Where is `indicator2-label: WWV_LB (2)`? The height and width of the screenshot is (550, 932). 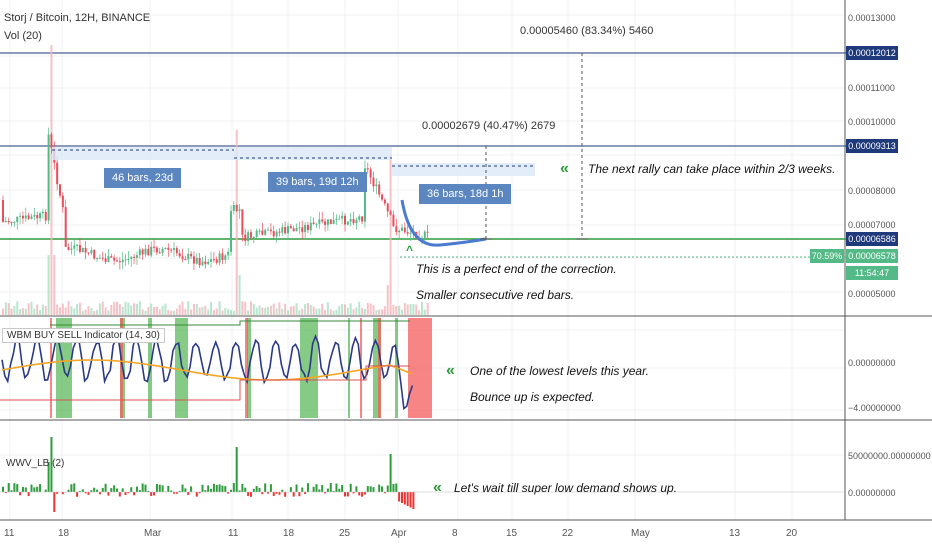
indicator2-label: WWV_LB (2) is located at coordinates (35, 463).